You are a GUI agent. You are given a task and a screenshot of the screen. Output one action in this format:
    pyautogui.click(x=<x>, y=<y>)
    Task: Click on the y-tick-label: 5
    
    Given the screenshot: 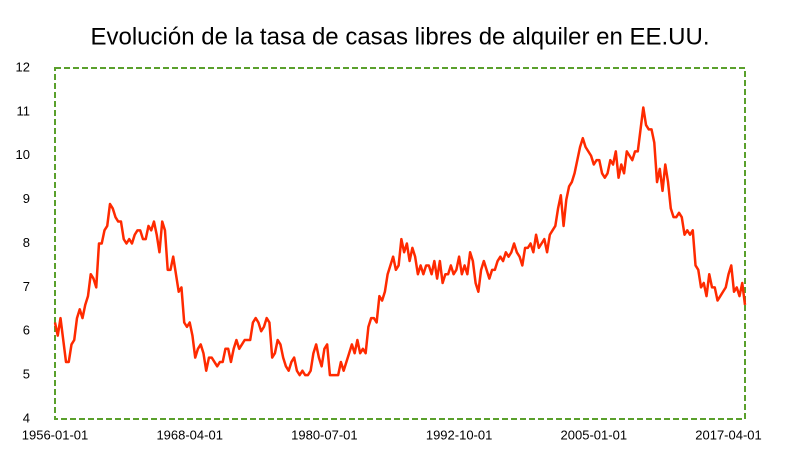 What is the action you would take?
    pyautogui.click(x=26, y=374)
    